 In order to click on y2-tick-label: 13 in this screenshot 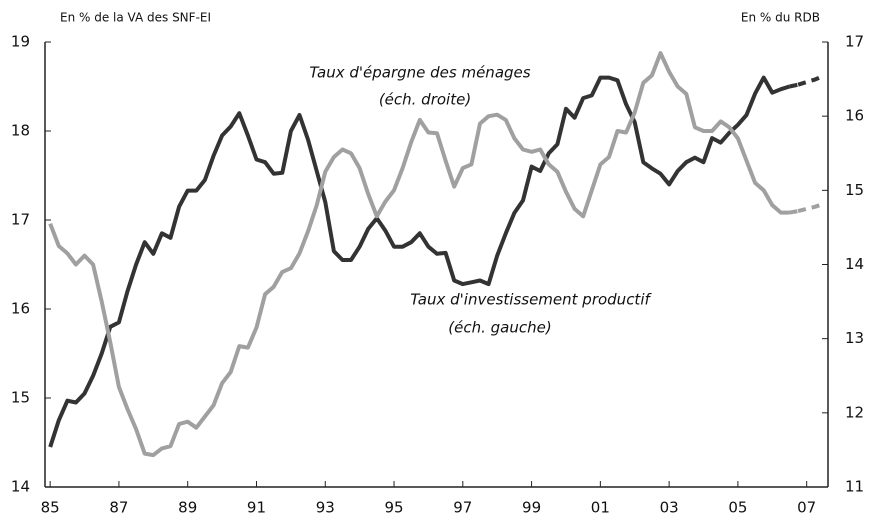, I will do `click(854, 338)`.